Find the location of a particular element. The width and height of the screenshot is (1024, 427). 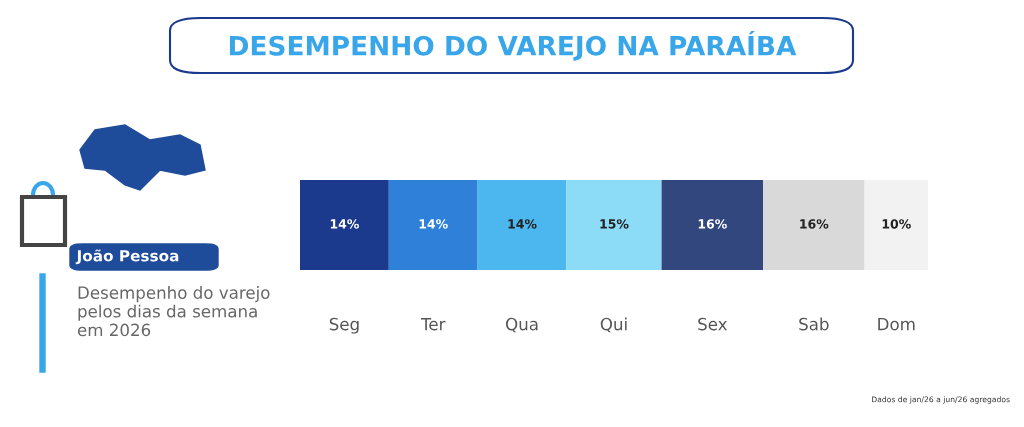

text: João Pessoa is located at coordinates (127, 257).